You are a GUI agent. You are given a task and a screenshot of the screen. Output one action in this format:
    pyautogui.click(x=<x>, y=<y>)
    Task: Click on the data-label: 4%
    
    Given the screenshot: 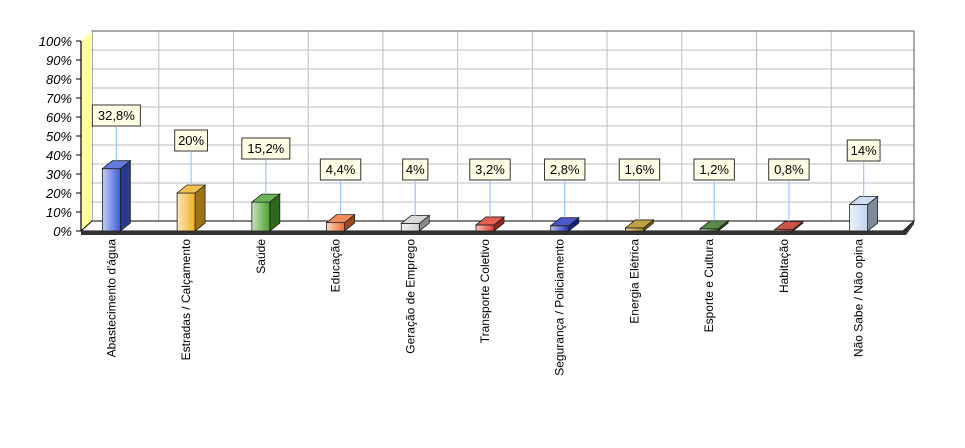 What is the action you would take?
    pyautogui.click(x=415, y=169)
    